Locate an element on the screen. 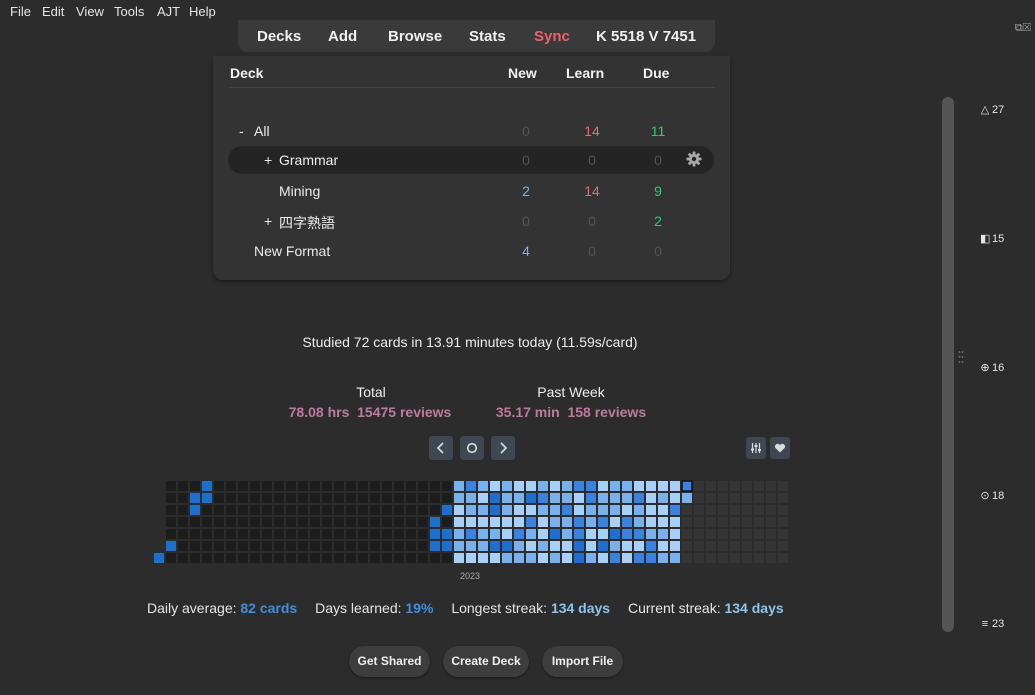 The height and width of the screenshot is (695, 1035). deck-name: New Format is located at coordinates (292, 251).